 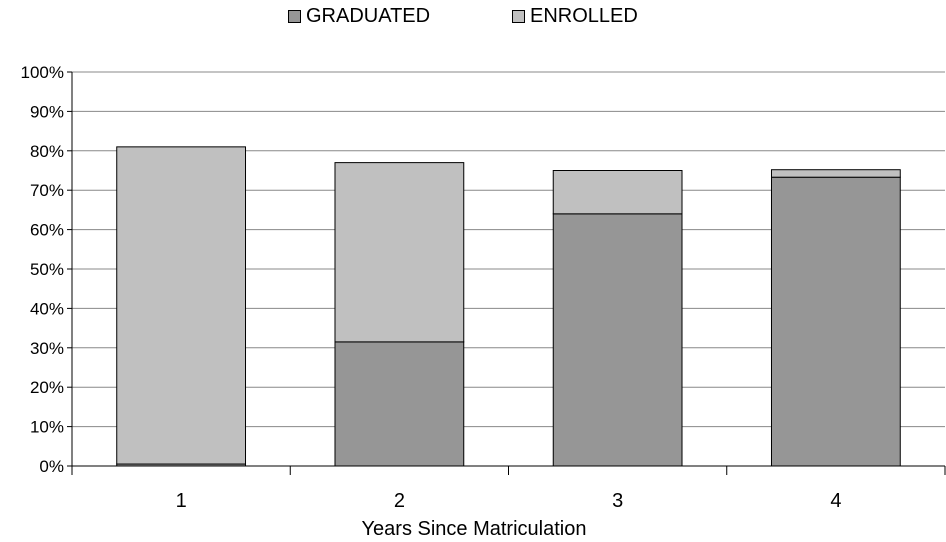 I want to click on x-tick-label-2: 2, so click(x=399, y=501).